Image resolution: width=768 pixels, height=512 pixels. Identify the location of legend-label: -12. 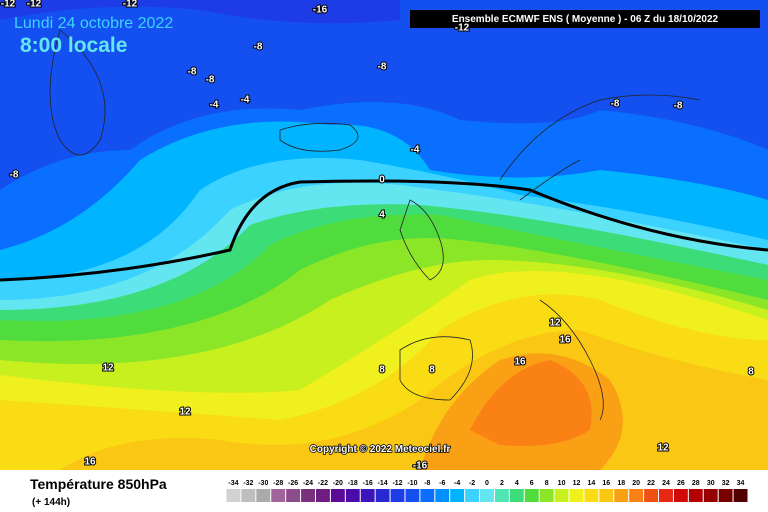
(397, 483).